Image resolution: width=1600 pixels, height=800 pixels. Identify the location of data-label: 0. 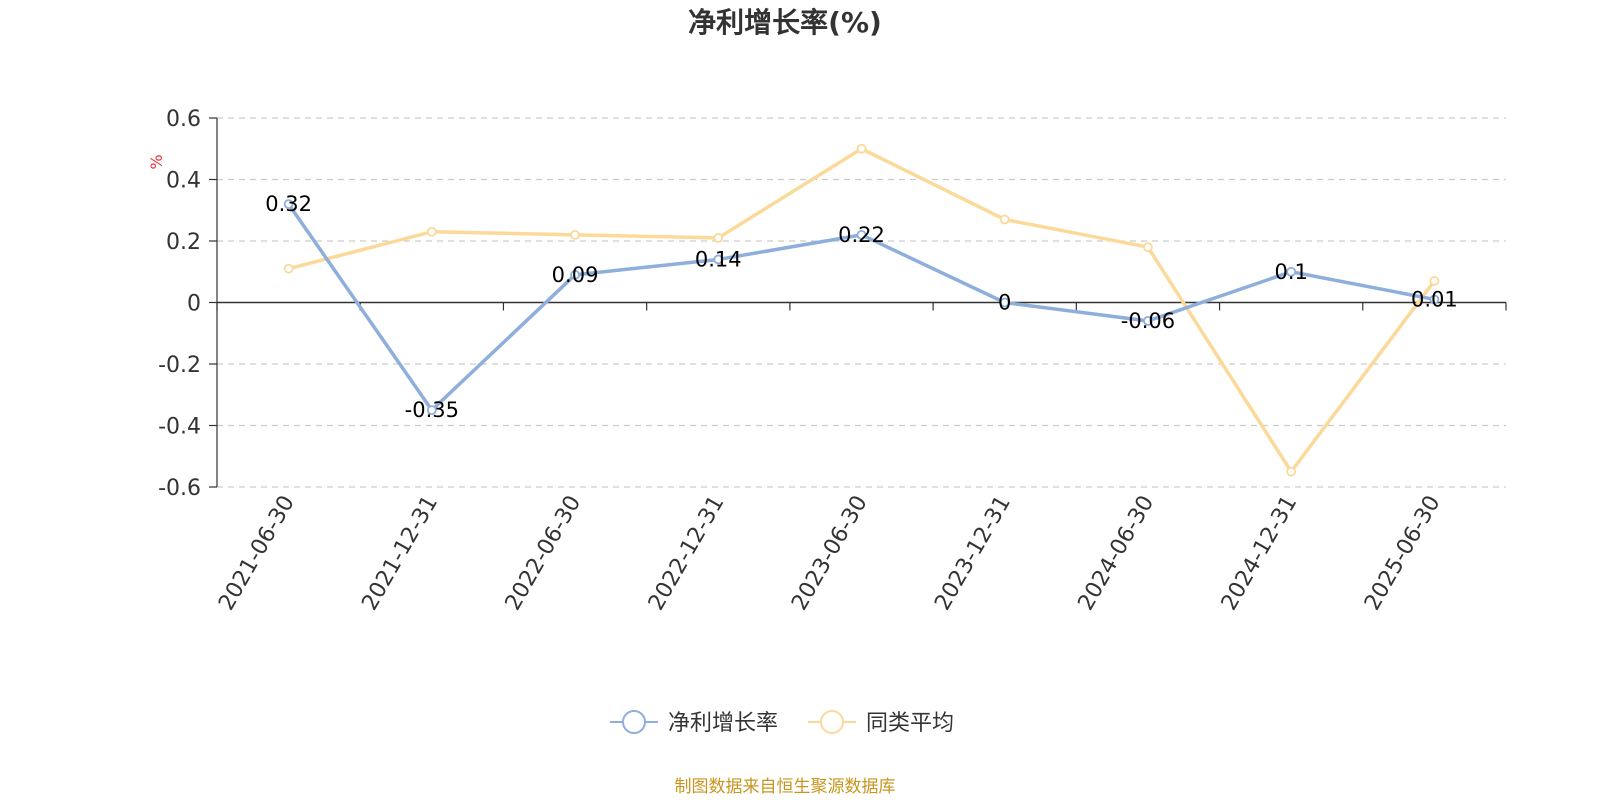
(1004, 303).